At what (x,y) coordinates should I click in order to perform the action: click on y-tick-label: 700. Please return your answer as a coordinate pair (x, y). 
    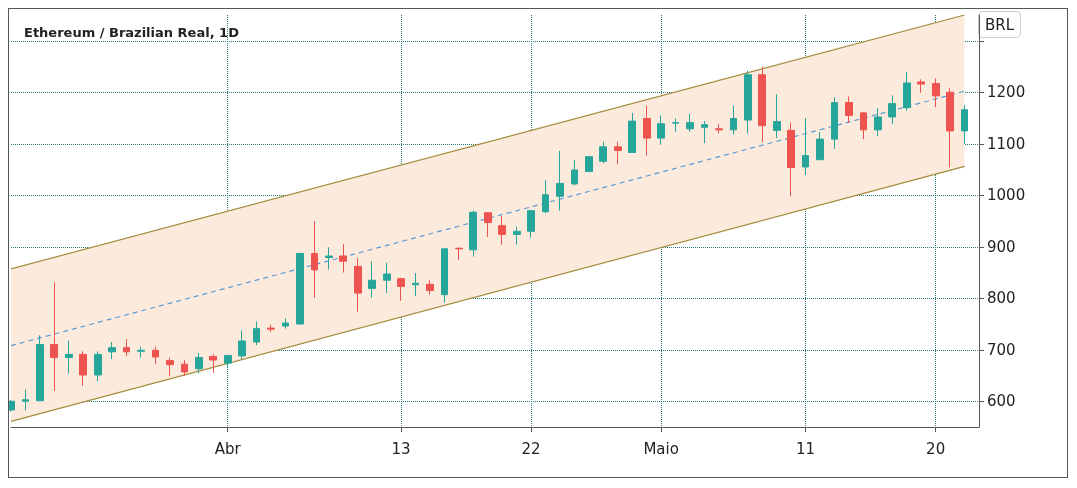
    Looking at the image, I should click on (1001, 349).